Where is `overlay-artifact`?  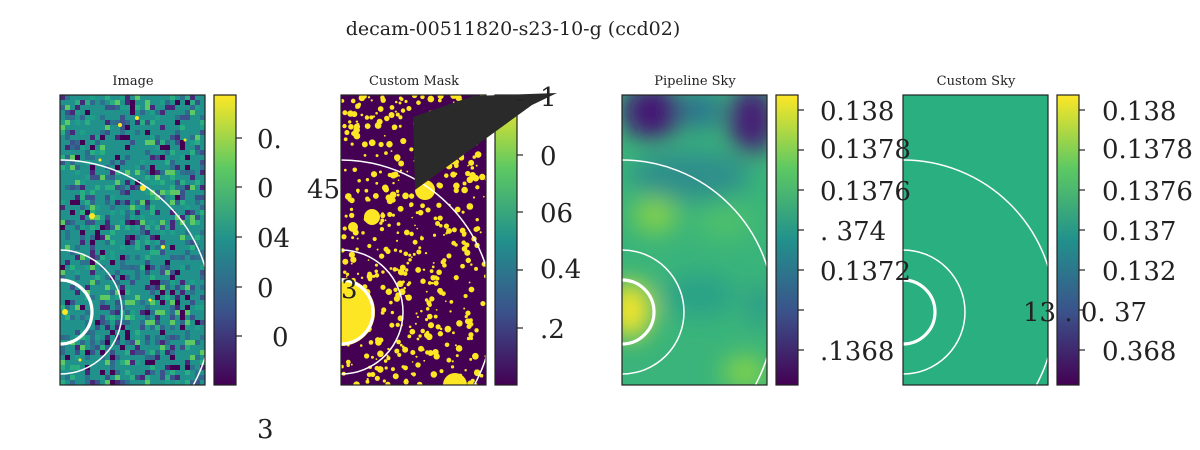
overlay-artifact is located at coordinates (485, 141).